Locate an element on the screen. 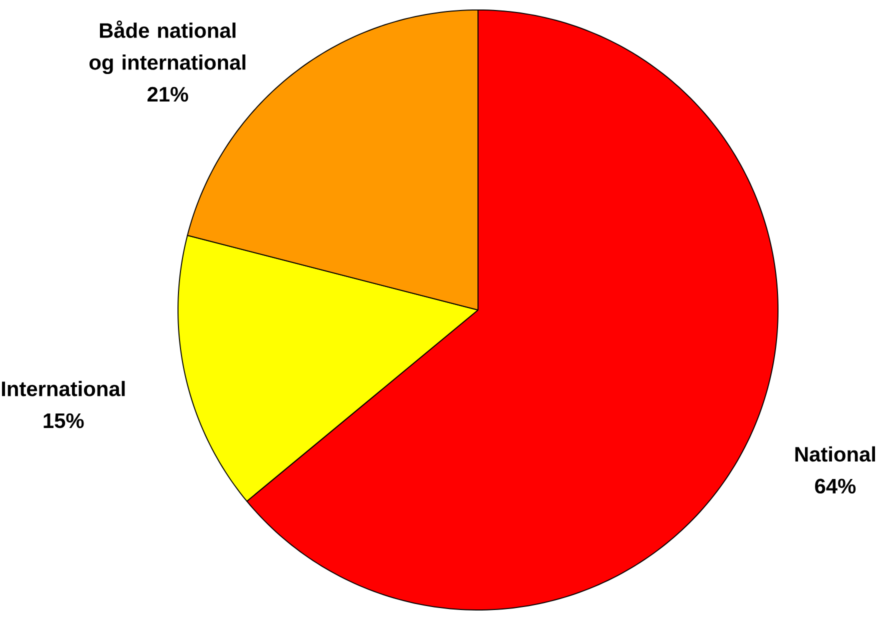 Image resolution: width=882 pixels, height=621 pixels. data-label: 64% is located at coordinates (835, 486).